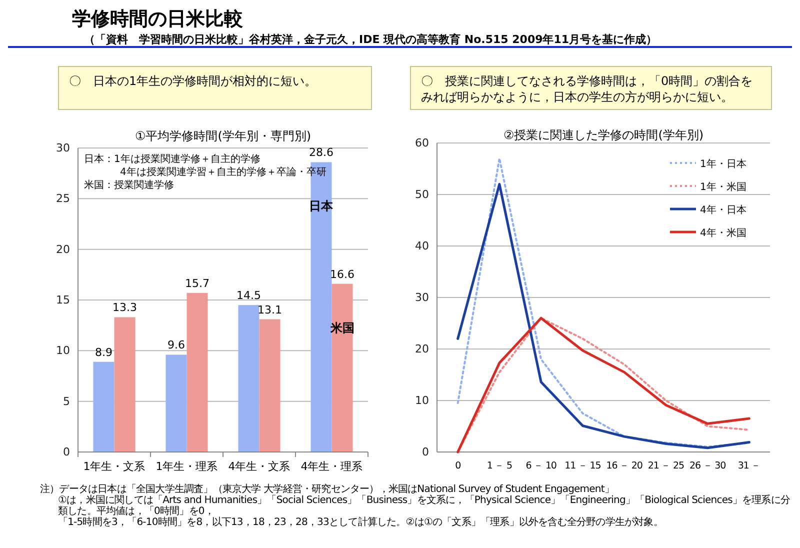 This screenshot has height=548, width=800. Describe the element at coordinates (583, 466) in the screenshot. I see `x-tick-label: 11 － 15` at that location.